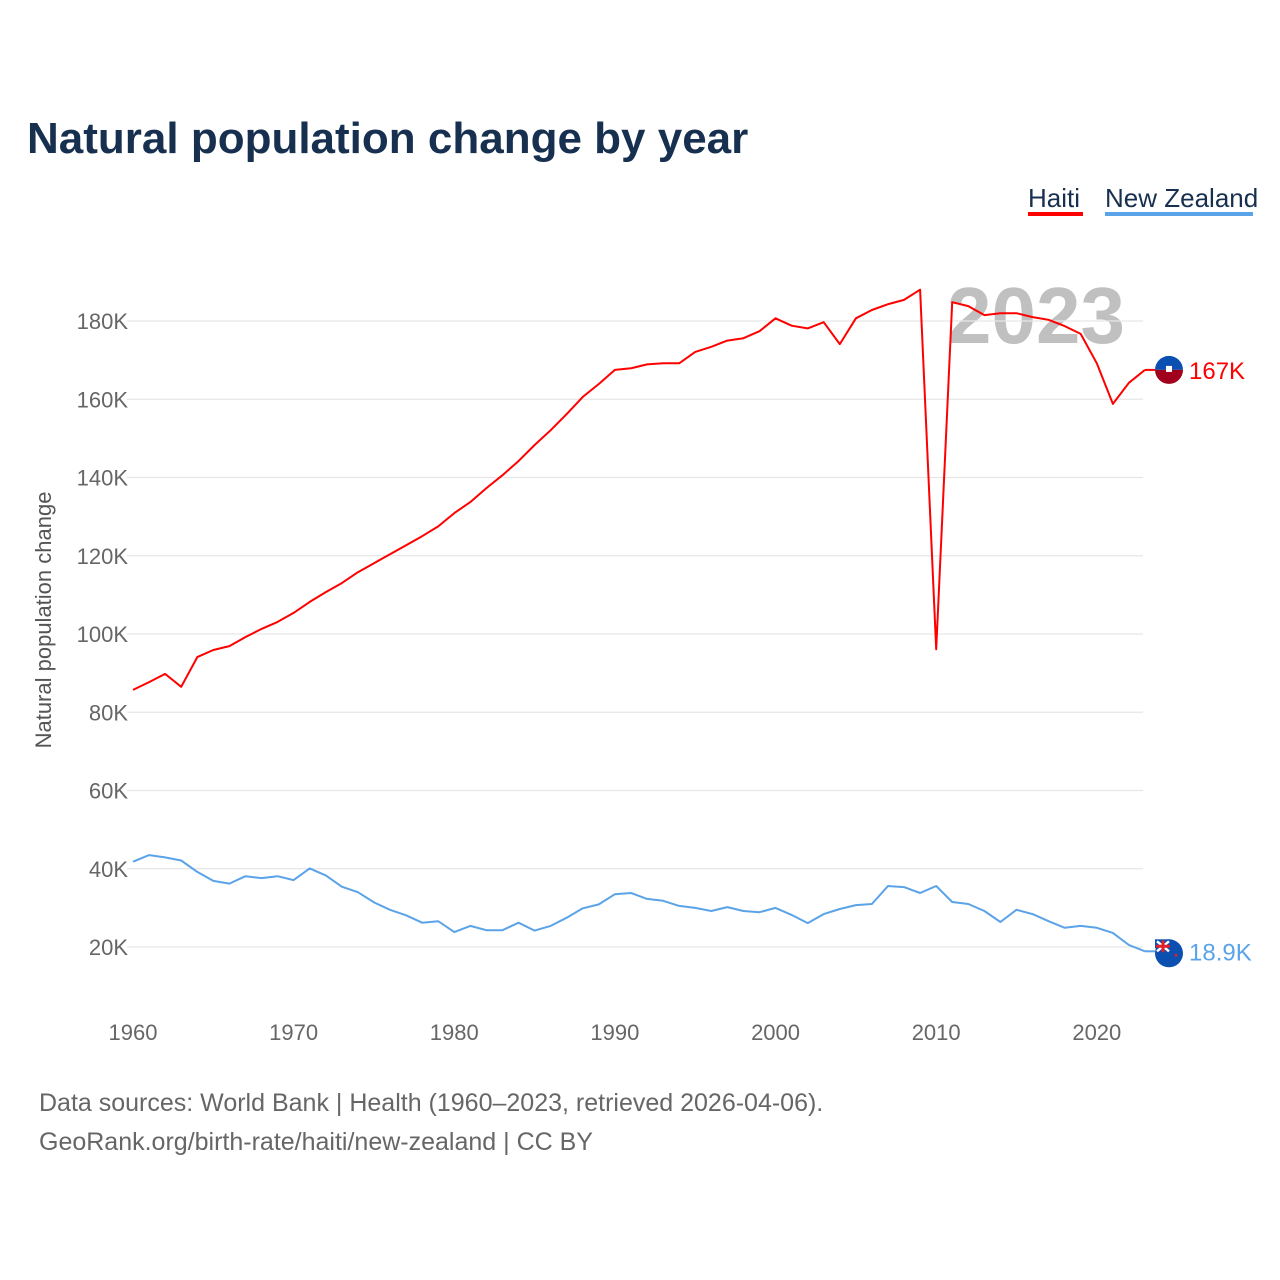 This screenshot has width=1280, height=1280. I want to click on x-tick-label: 1990, so click(614, 1032).